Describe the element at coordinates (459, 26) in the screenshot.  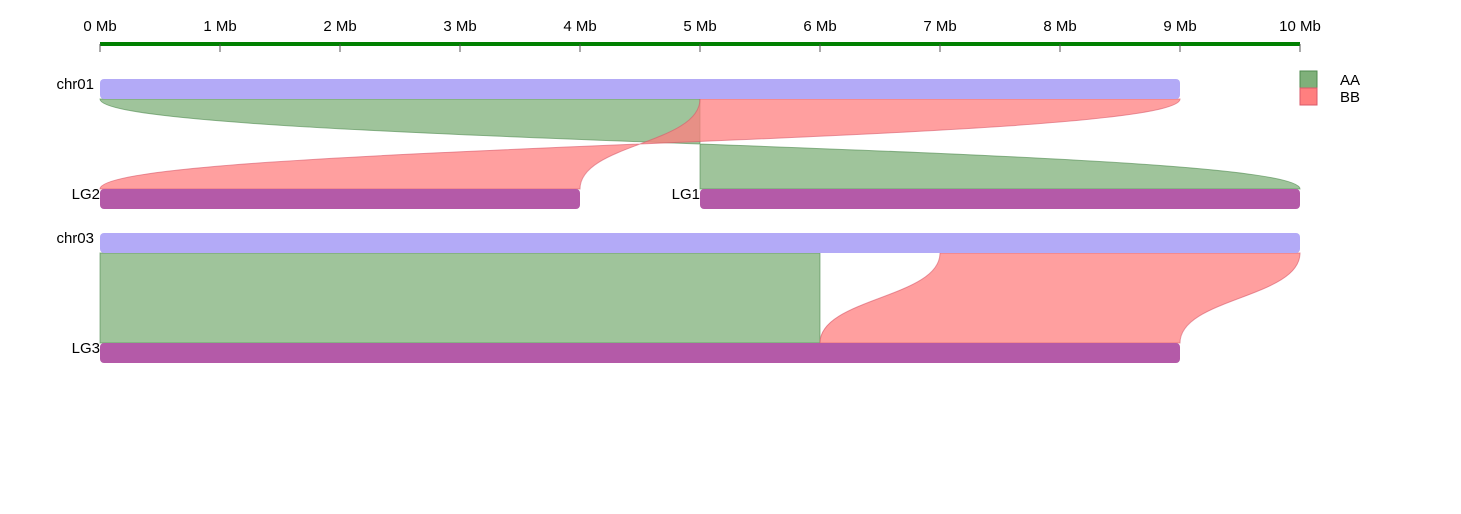
I see `scale-tick-label: 3 Mb` at that location.